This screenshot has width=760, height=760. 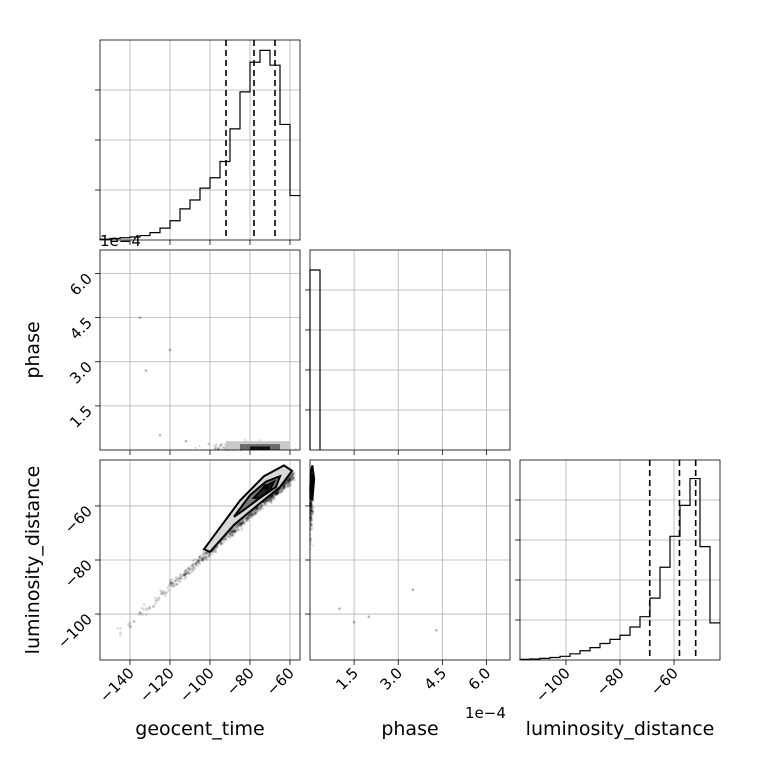 What do you see at coordinates (264, 489) in the screenshot?
I see `contour-line` at bounding box center [264, 489].